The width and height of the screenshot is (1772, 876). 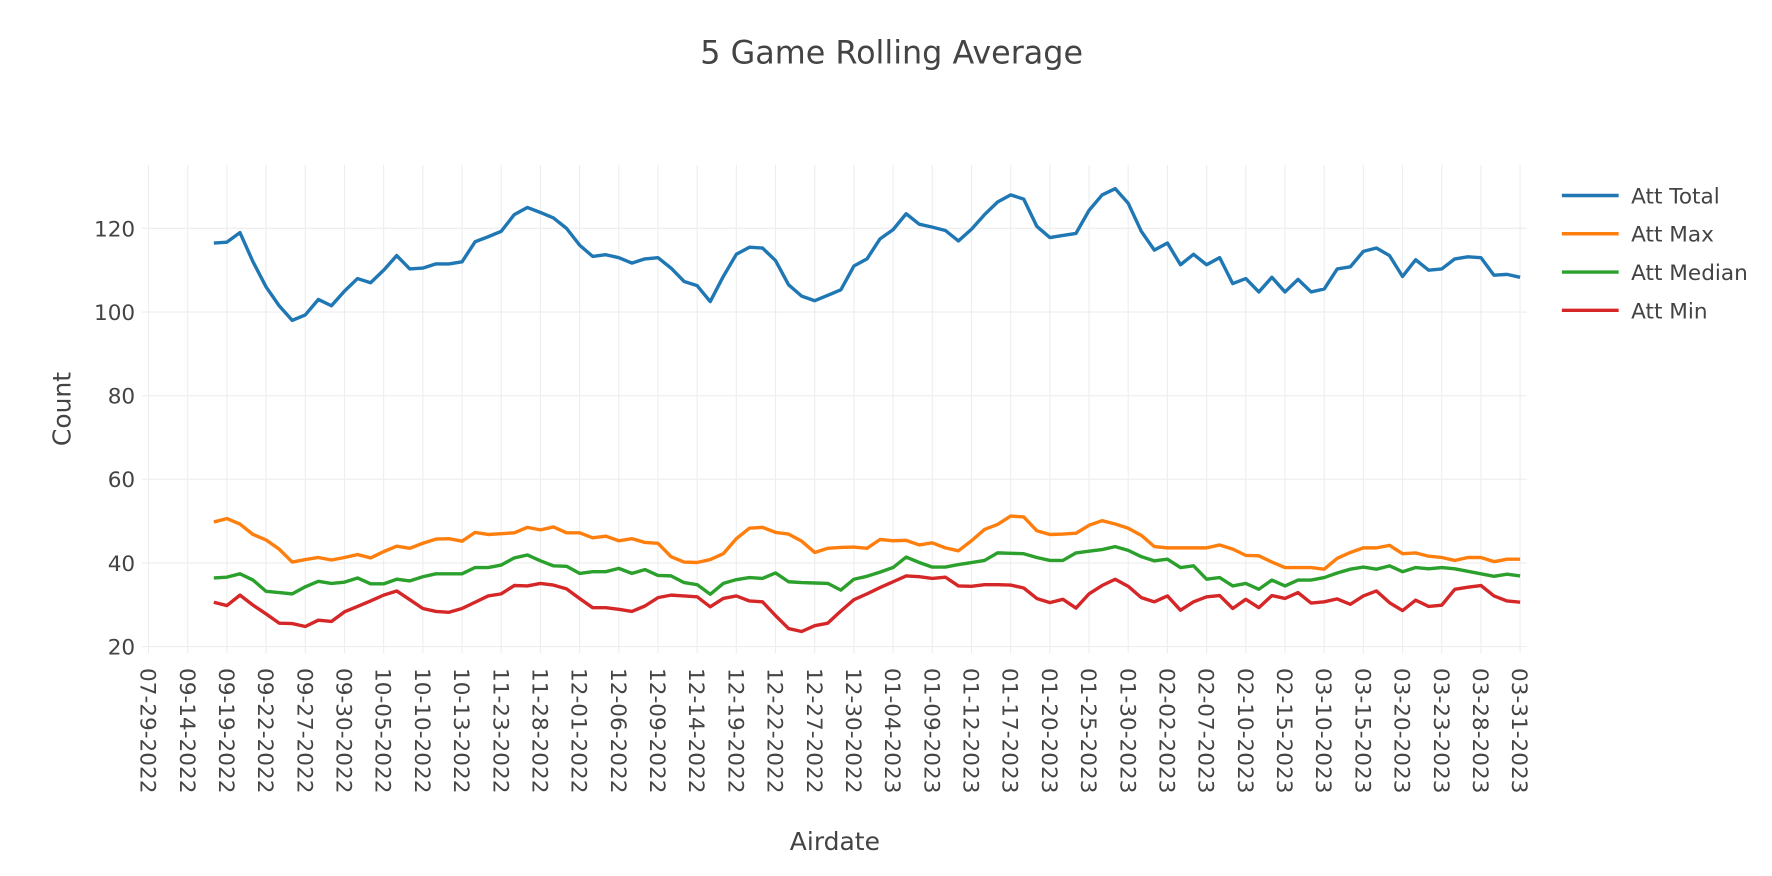 What do you see at coordinates (1675, 196) in the screenshot?
I see `legend-label: Att Total` at bounding box center [1675, 196].